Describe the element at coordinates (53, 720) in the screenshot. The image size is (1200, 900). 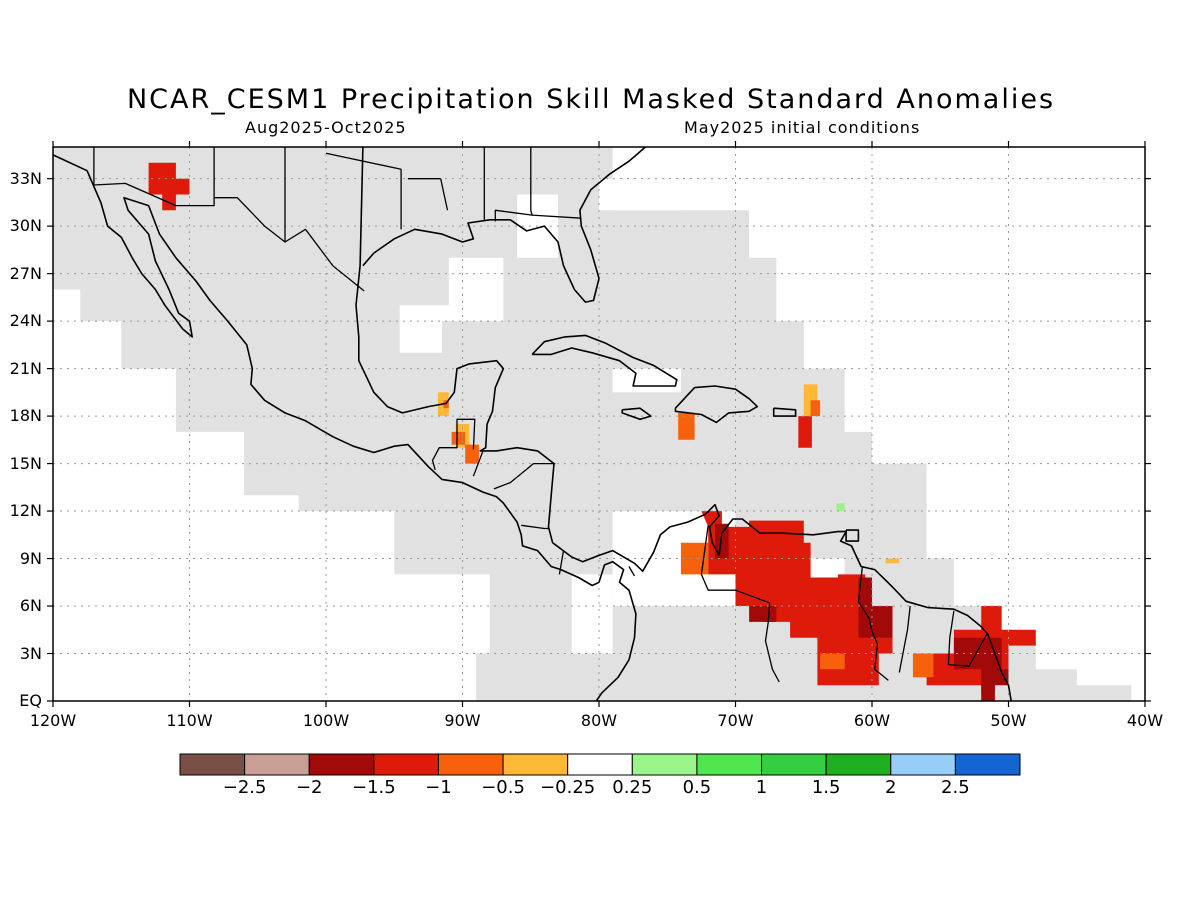
I see `lon-tick-label: 120W` at that location.